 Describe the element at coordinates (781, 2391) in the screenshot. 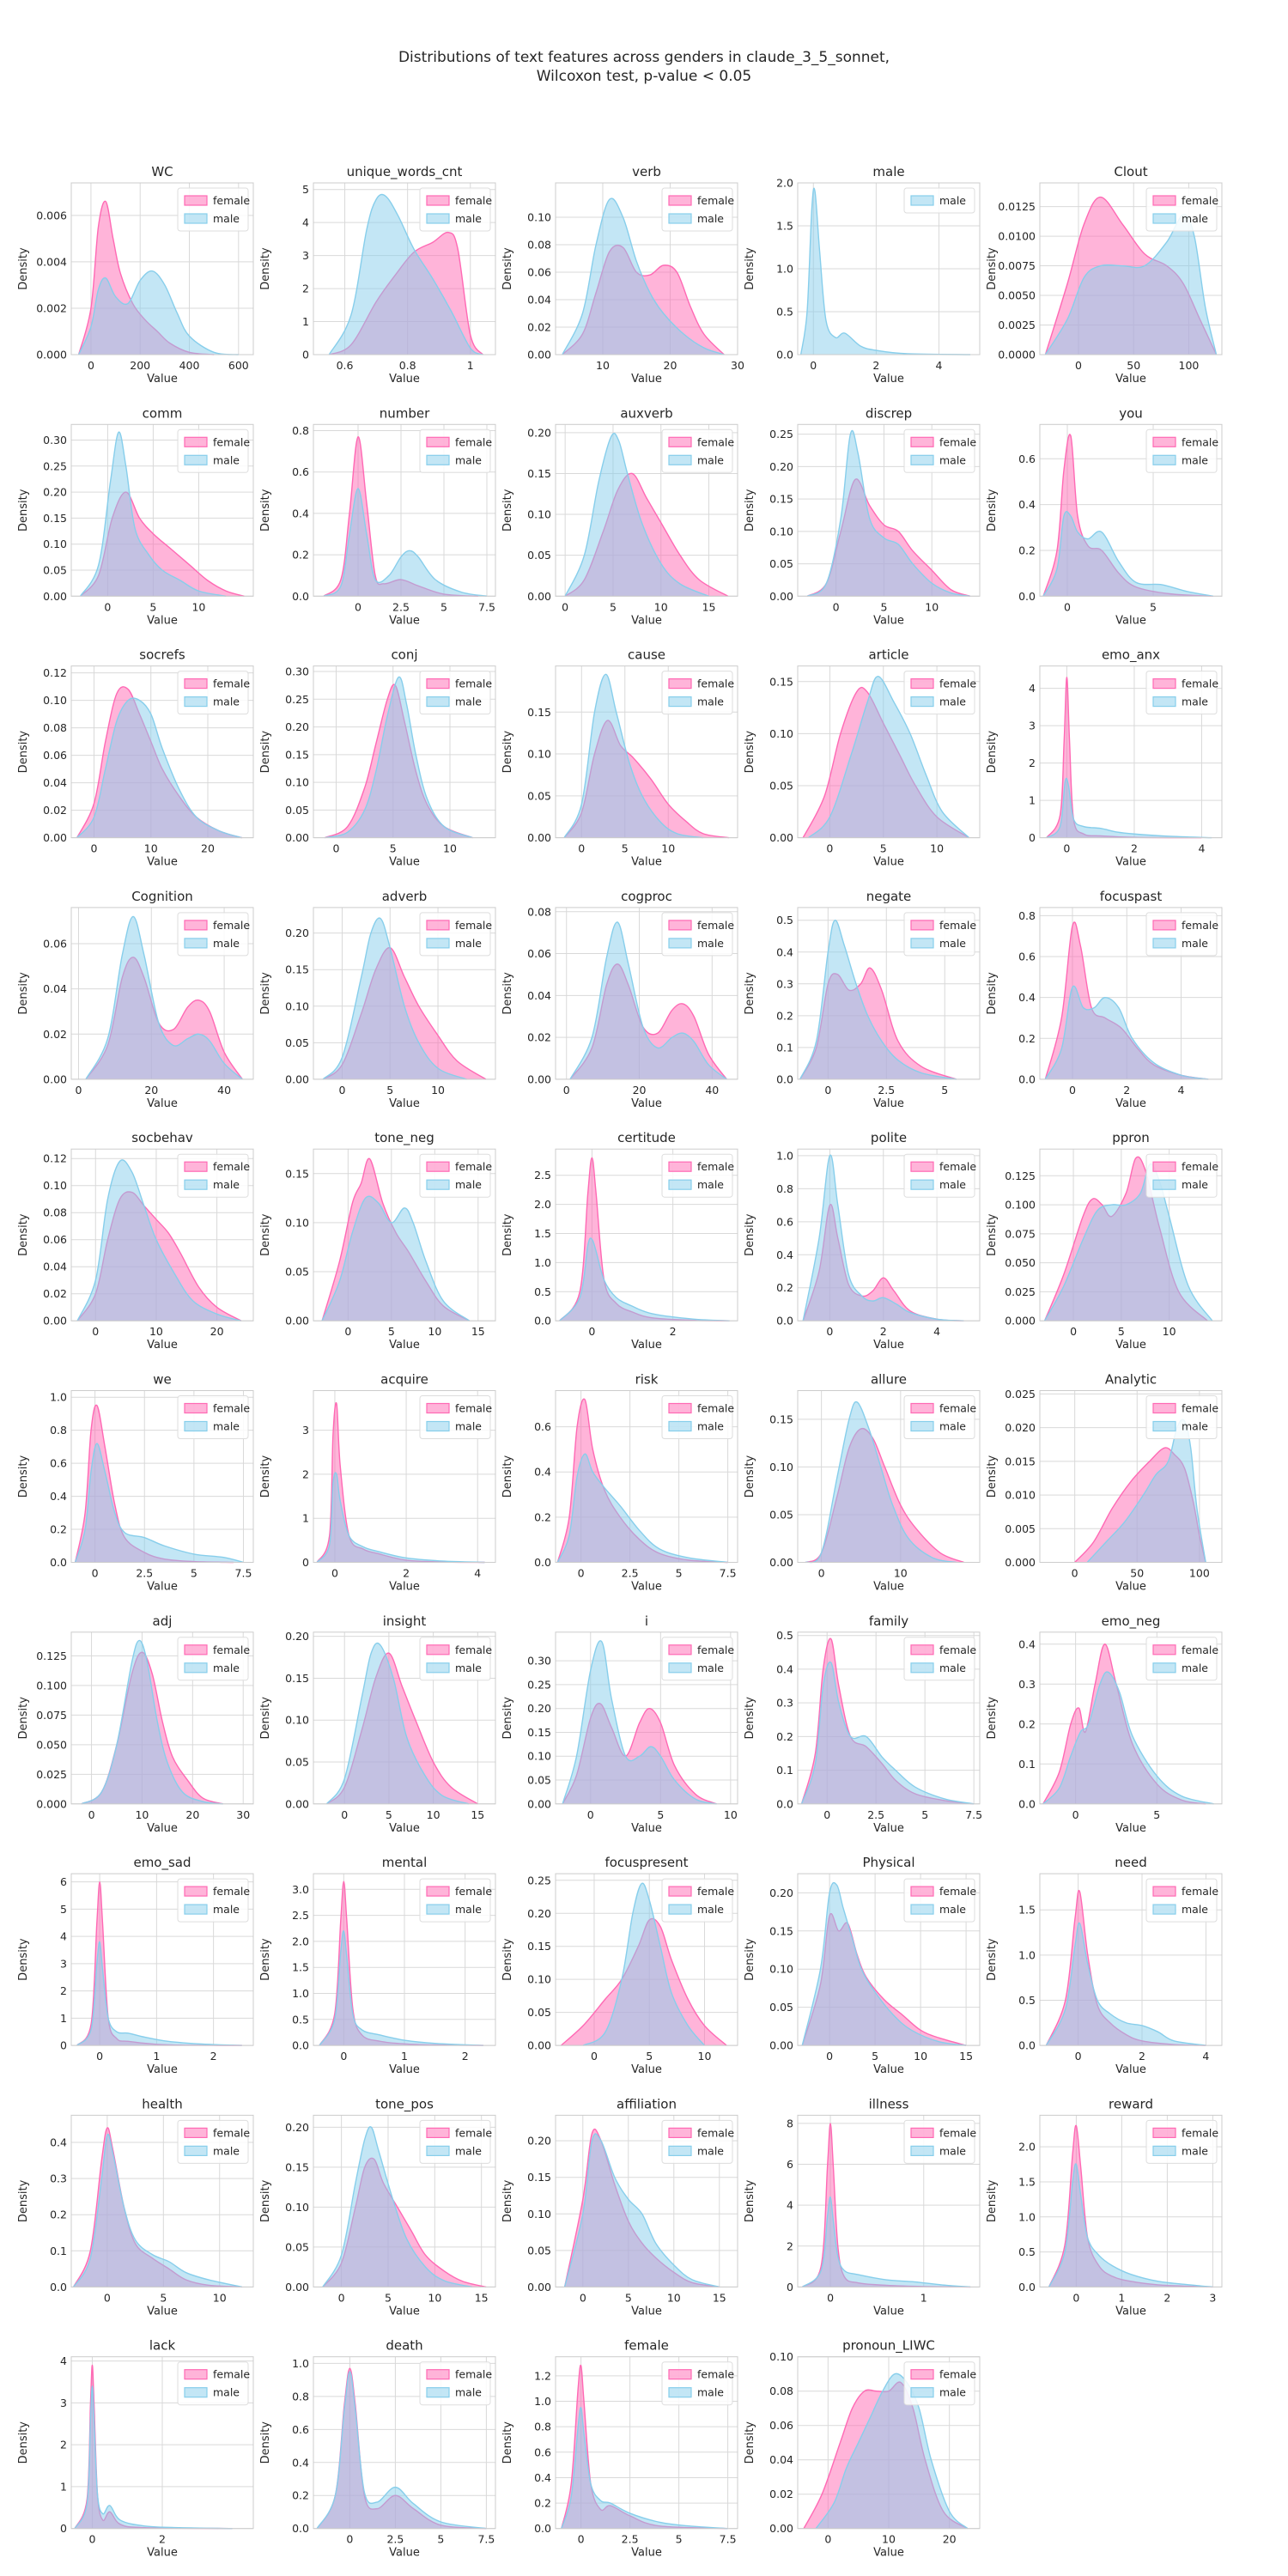

I see `y-tick-label: 0.08` at that location.